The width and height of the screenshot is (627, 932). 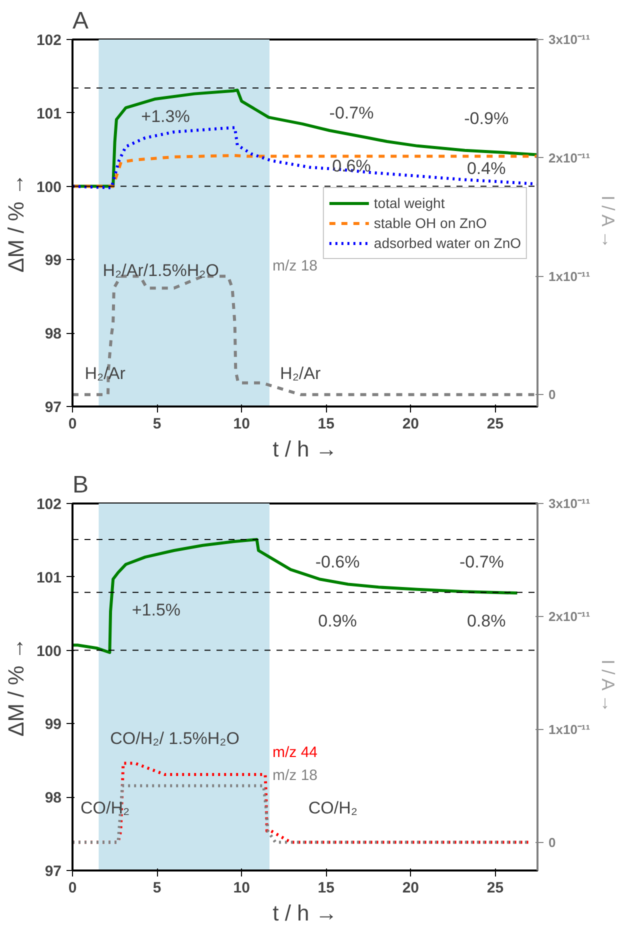 I want to click on annotation: +1.3%, so click(x=165, y=116).